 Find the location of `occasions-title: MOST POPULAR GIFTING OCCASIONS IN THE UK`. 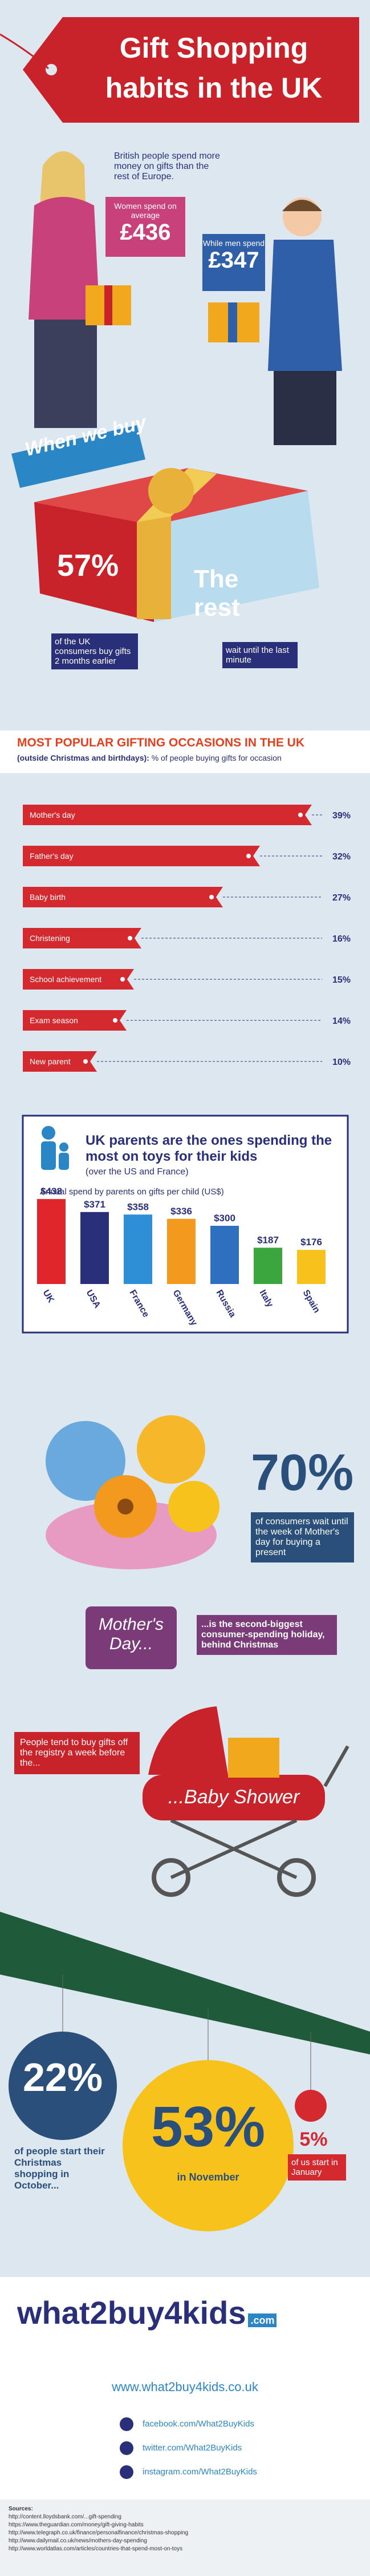

occasions-title: MOST POPULAR GIFTING OCCASIONS IN THE UK is located at coordinates (161, 742).